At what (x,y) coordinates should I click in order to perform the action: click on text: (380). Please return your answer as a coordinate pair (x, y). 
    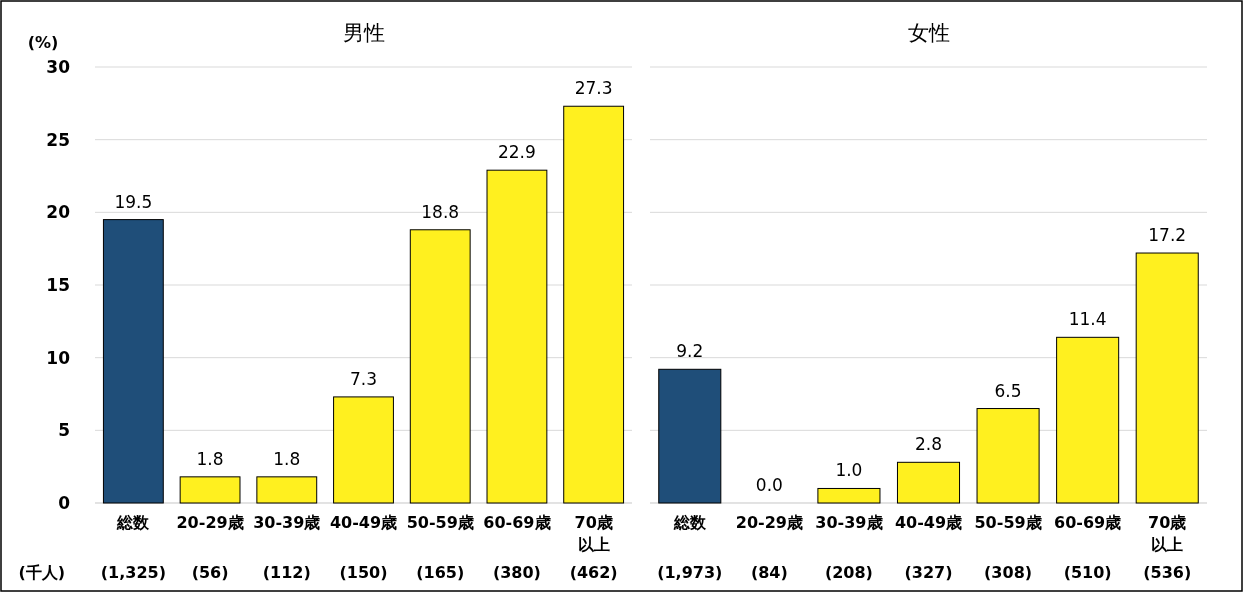
    Looking at the image, I should click on (516, 572).